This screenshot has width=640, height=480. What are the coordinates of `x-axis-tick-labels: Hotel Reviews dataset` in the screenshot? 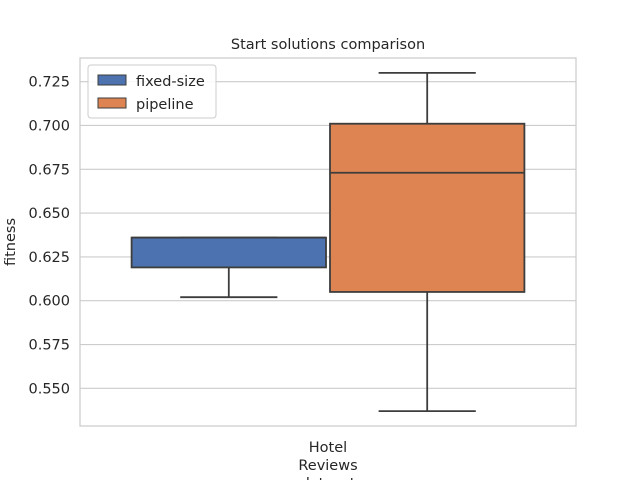 It's located at (327, 460).